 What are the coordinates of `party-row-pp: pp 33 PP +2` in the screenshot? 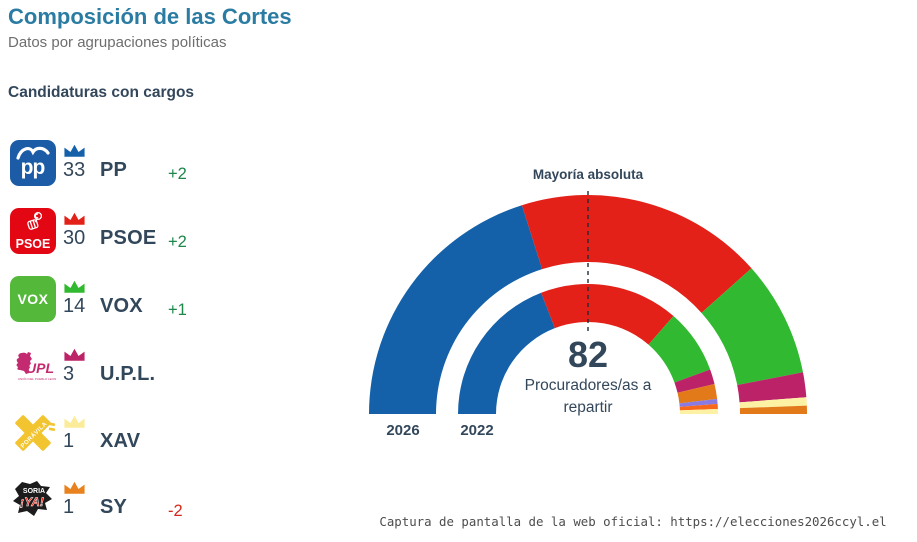 It's located at (127, 165).